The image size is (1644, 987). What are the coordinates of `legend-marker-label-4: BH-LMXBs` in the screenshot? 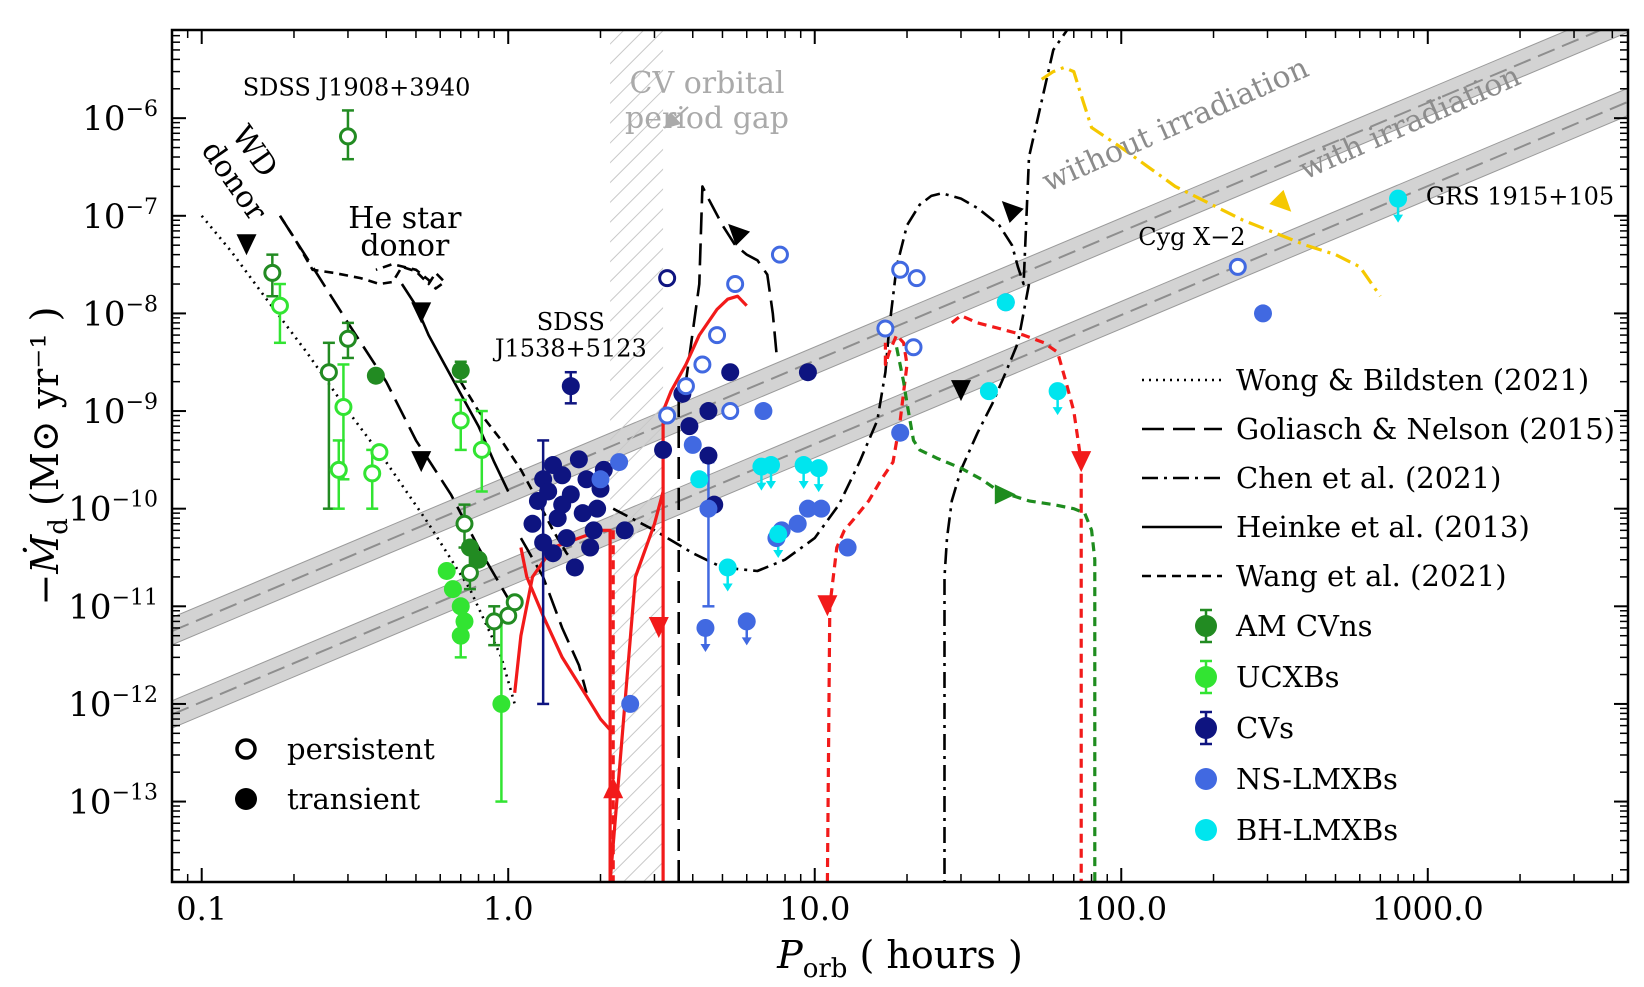 It's located at (1317, 830).